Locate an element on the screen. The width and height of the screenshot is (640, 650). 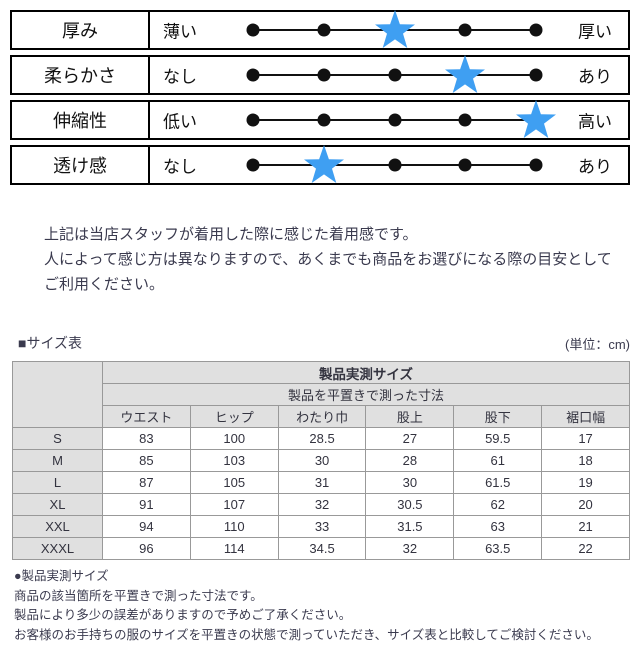
measurement-cell: 28 is located at coordinates (410, 460).